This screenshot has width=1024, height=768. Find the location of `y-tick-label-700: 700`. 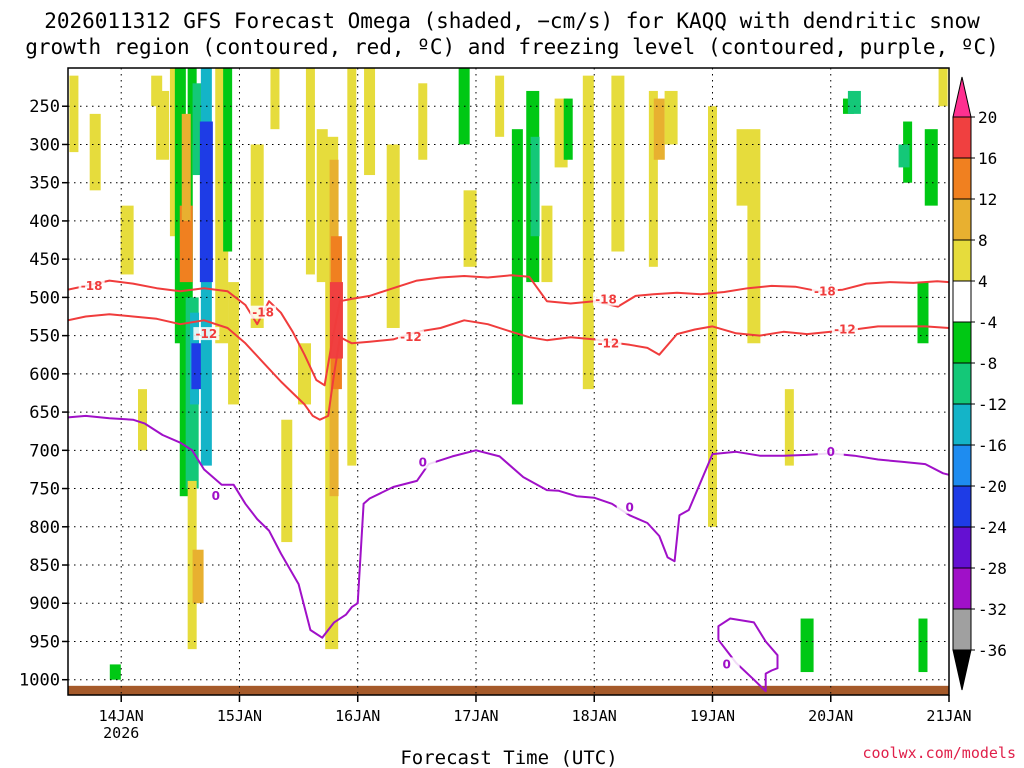

y-tick-label-700: 700 is located at coordinates (44, 451).